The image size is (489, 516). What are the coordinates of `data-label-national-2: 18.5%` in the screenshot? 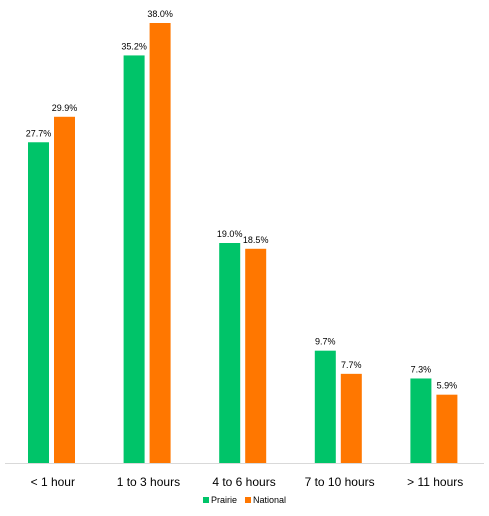 It's located at (256, 240).